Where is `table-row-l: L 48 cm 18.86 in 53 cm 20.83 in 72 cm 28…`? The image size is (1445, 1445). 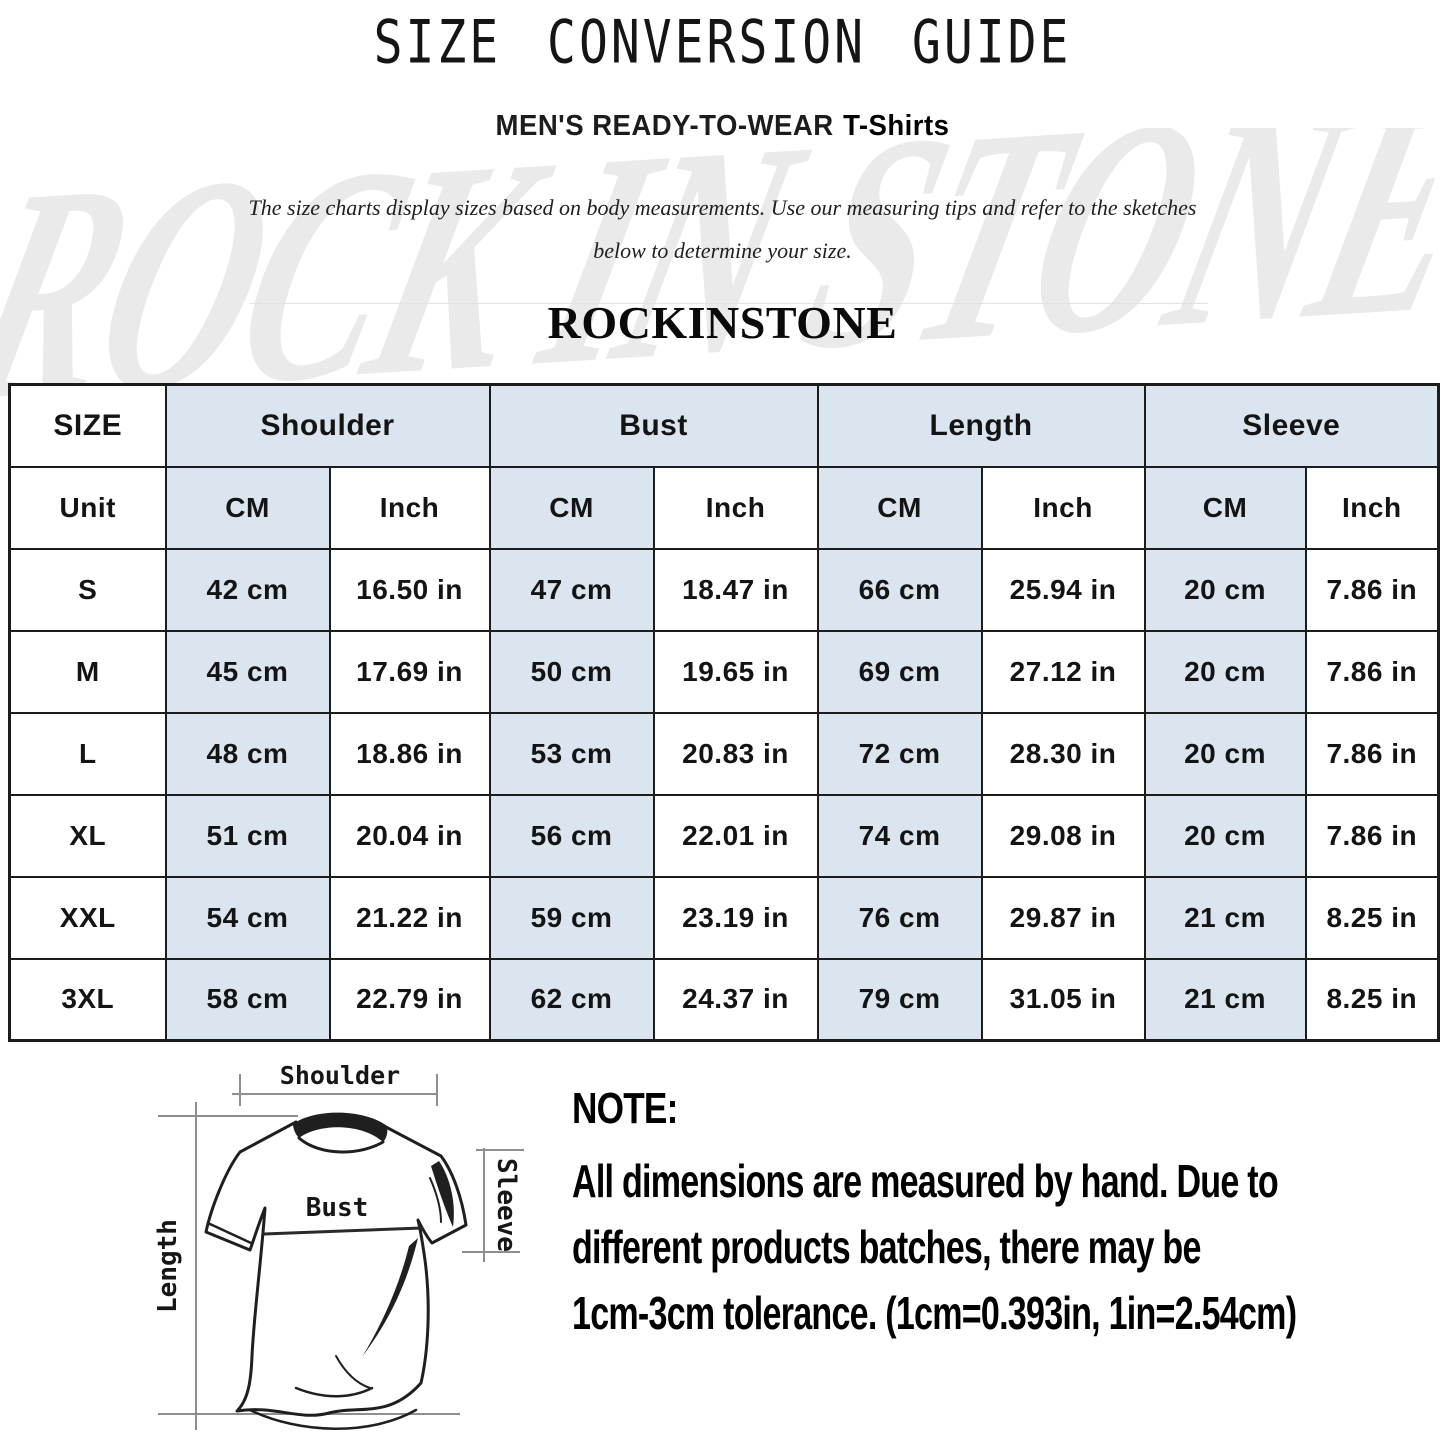 table-row-l: L 48 cm 18.86 in 53 cm 20.83 in 72 cm 28… is located at coordinates (724, 753).